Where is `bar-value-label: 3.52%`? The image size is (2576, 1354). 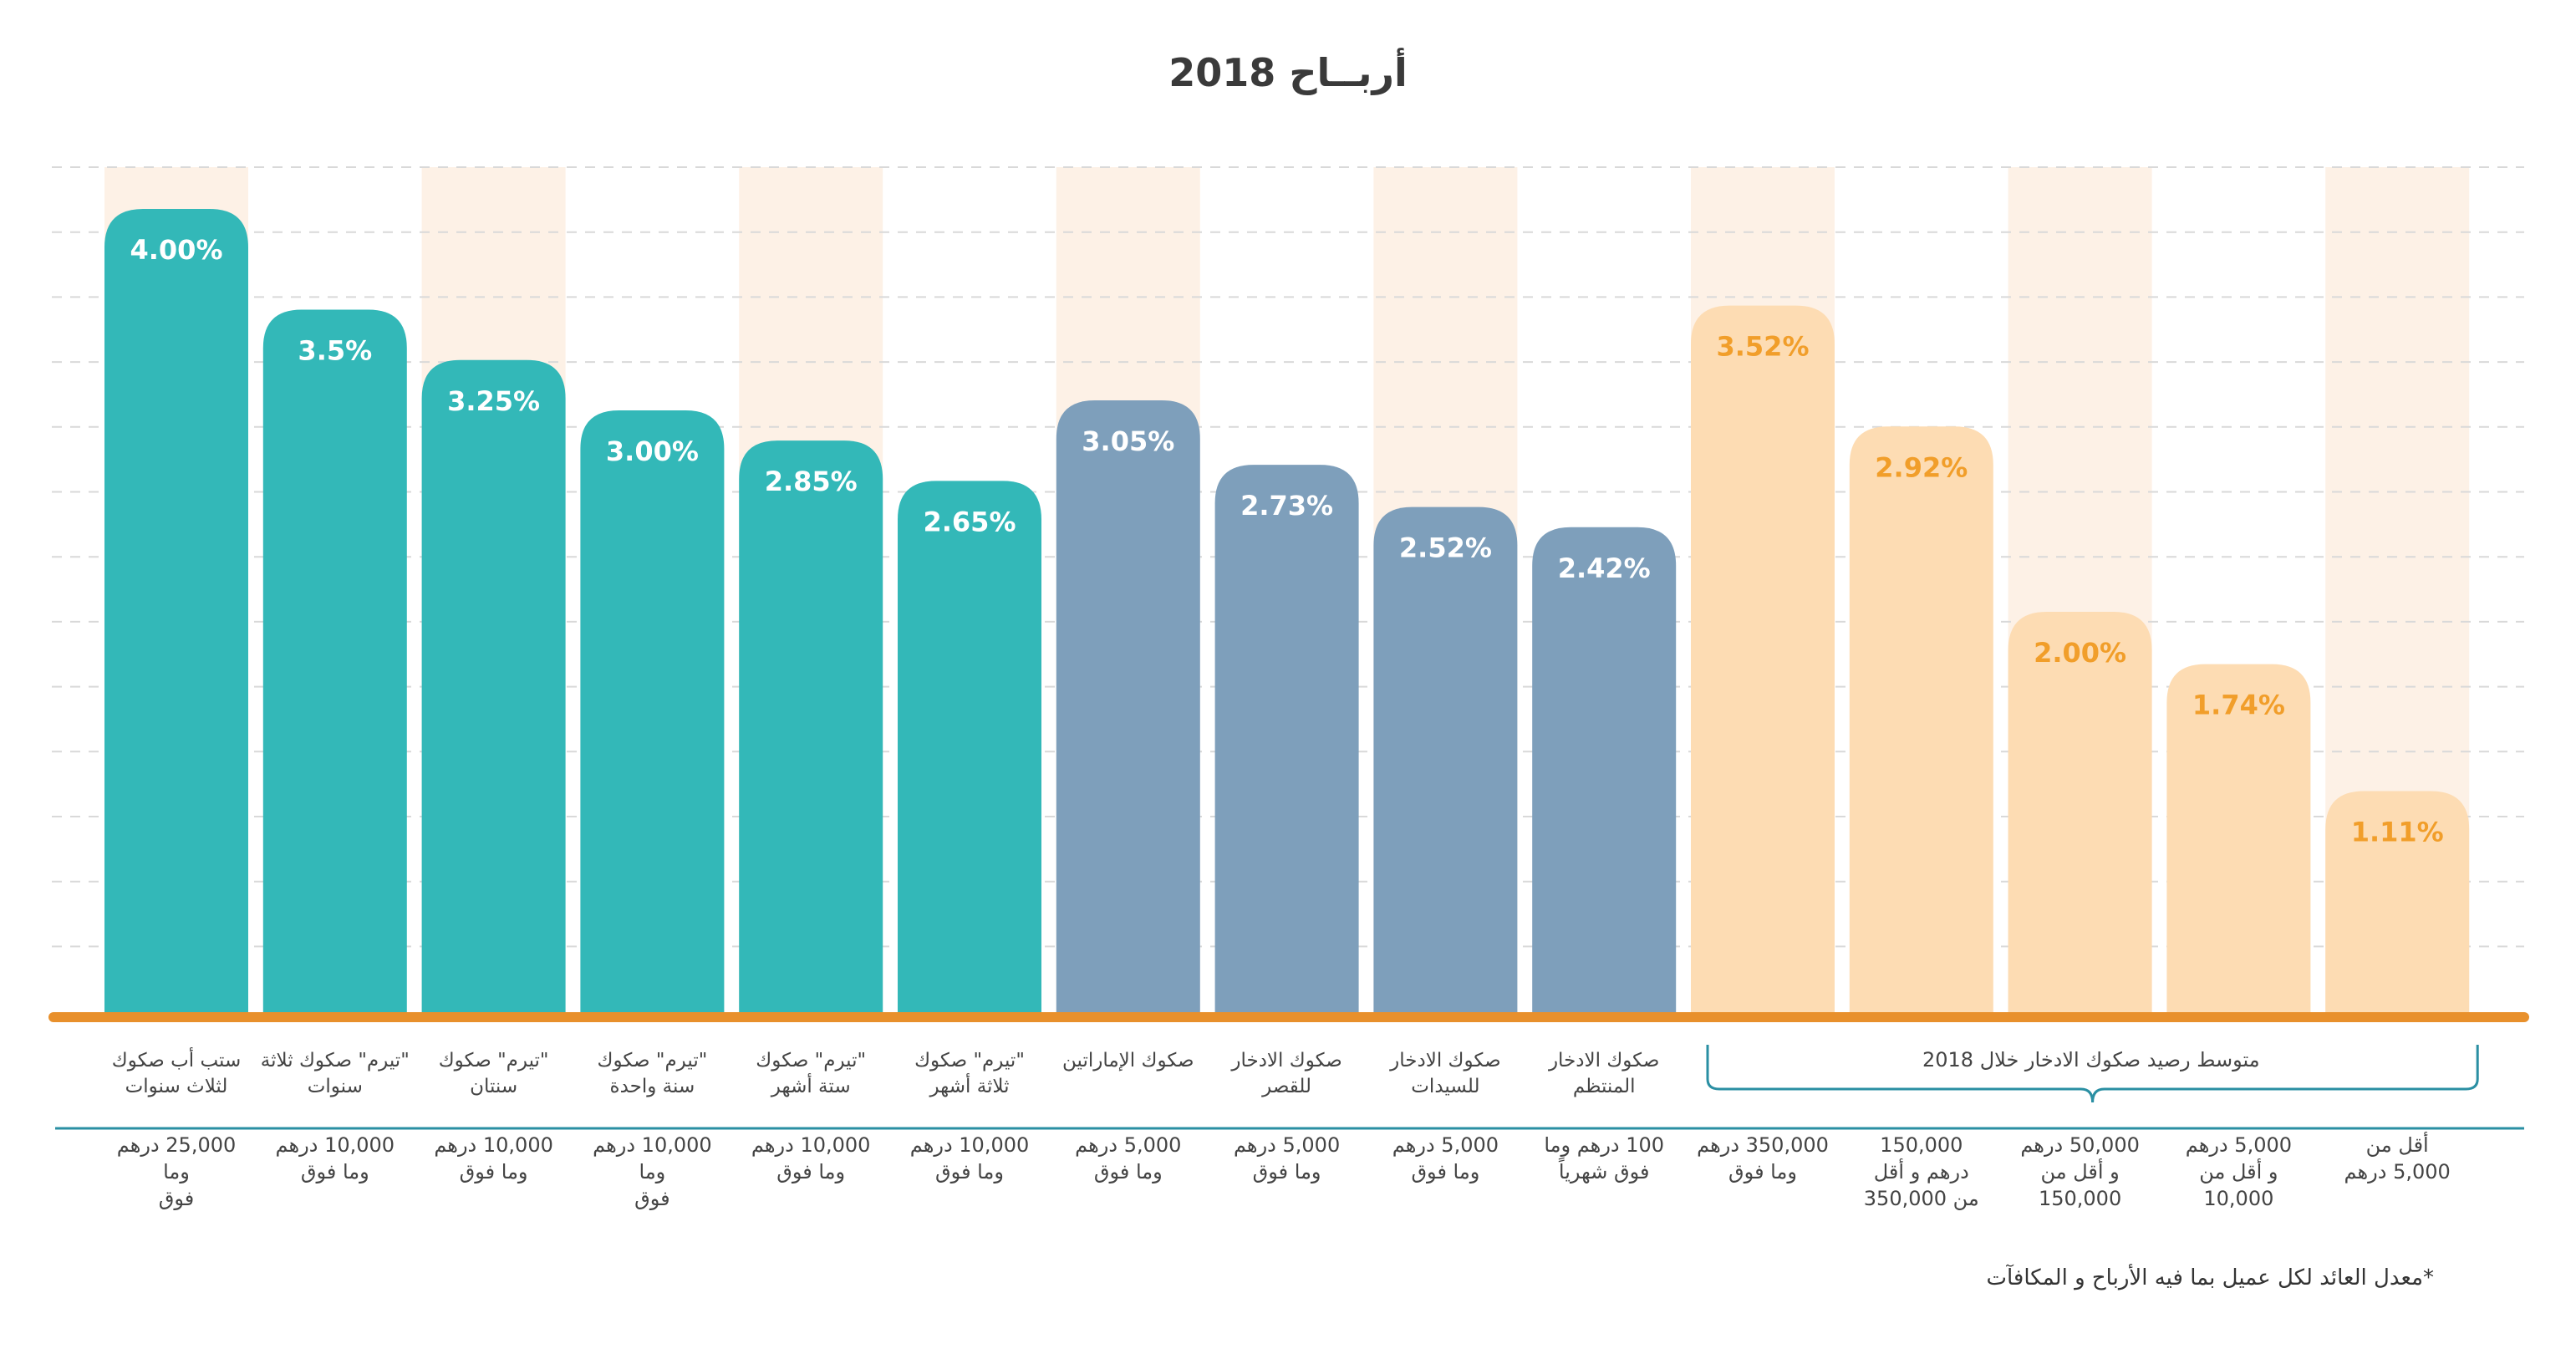
bar-value-label: 3.52% is located at coordinates (1762, 347).